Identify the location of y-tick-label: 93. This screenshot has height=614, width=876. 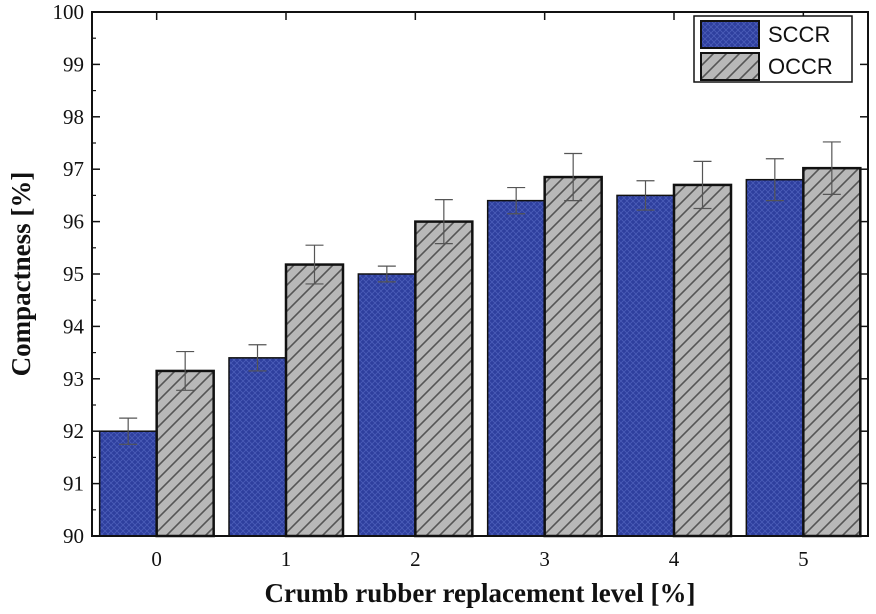
(73, 379).